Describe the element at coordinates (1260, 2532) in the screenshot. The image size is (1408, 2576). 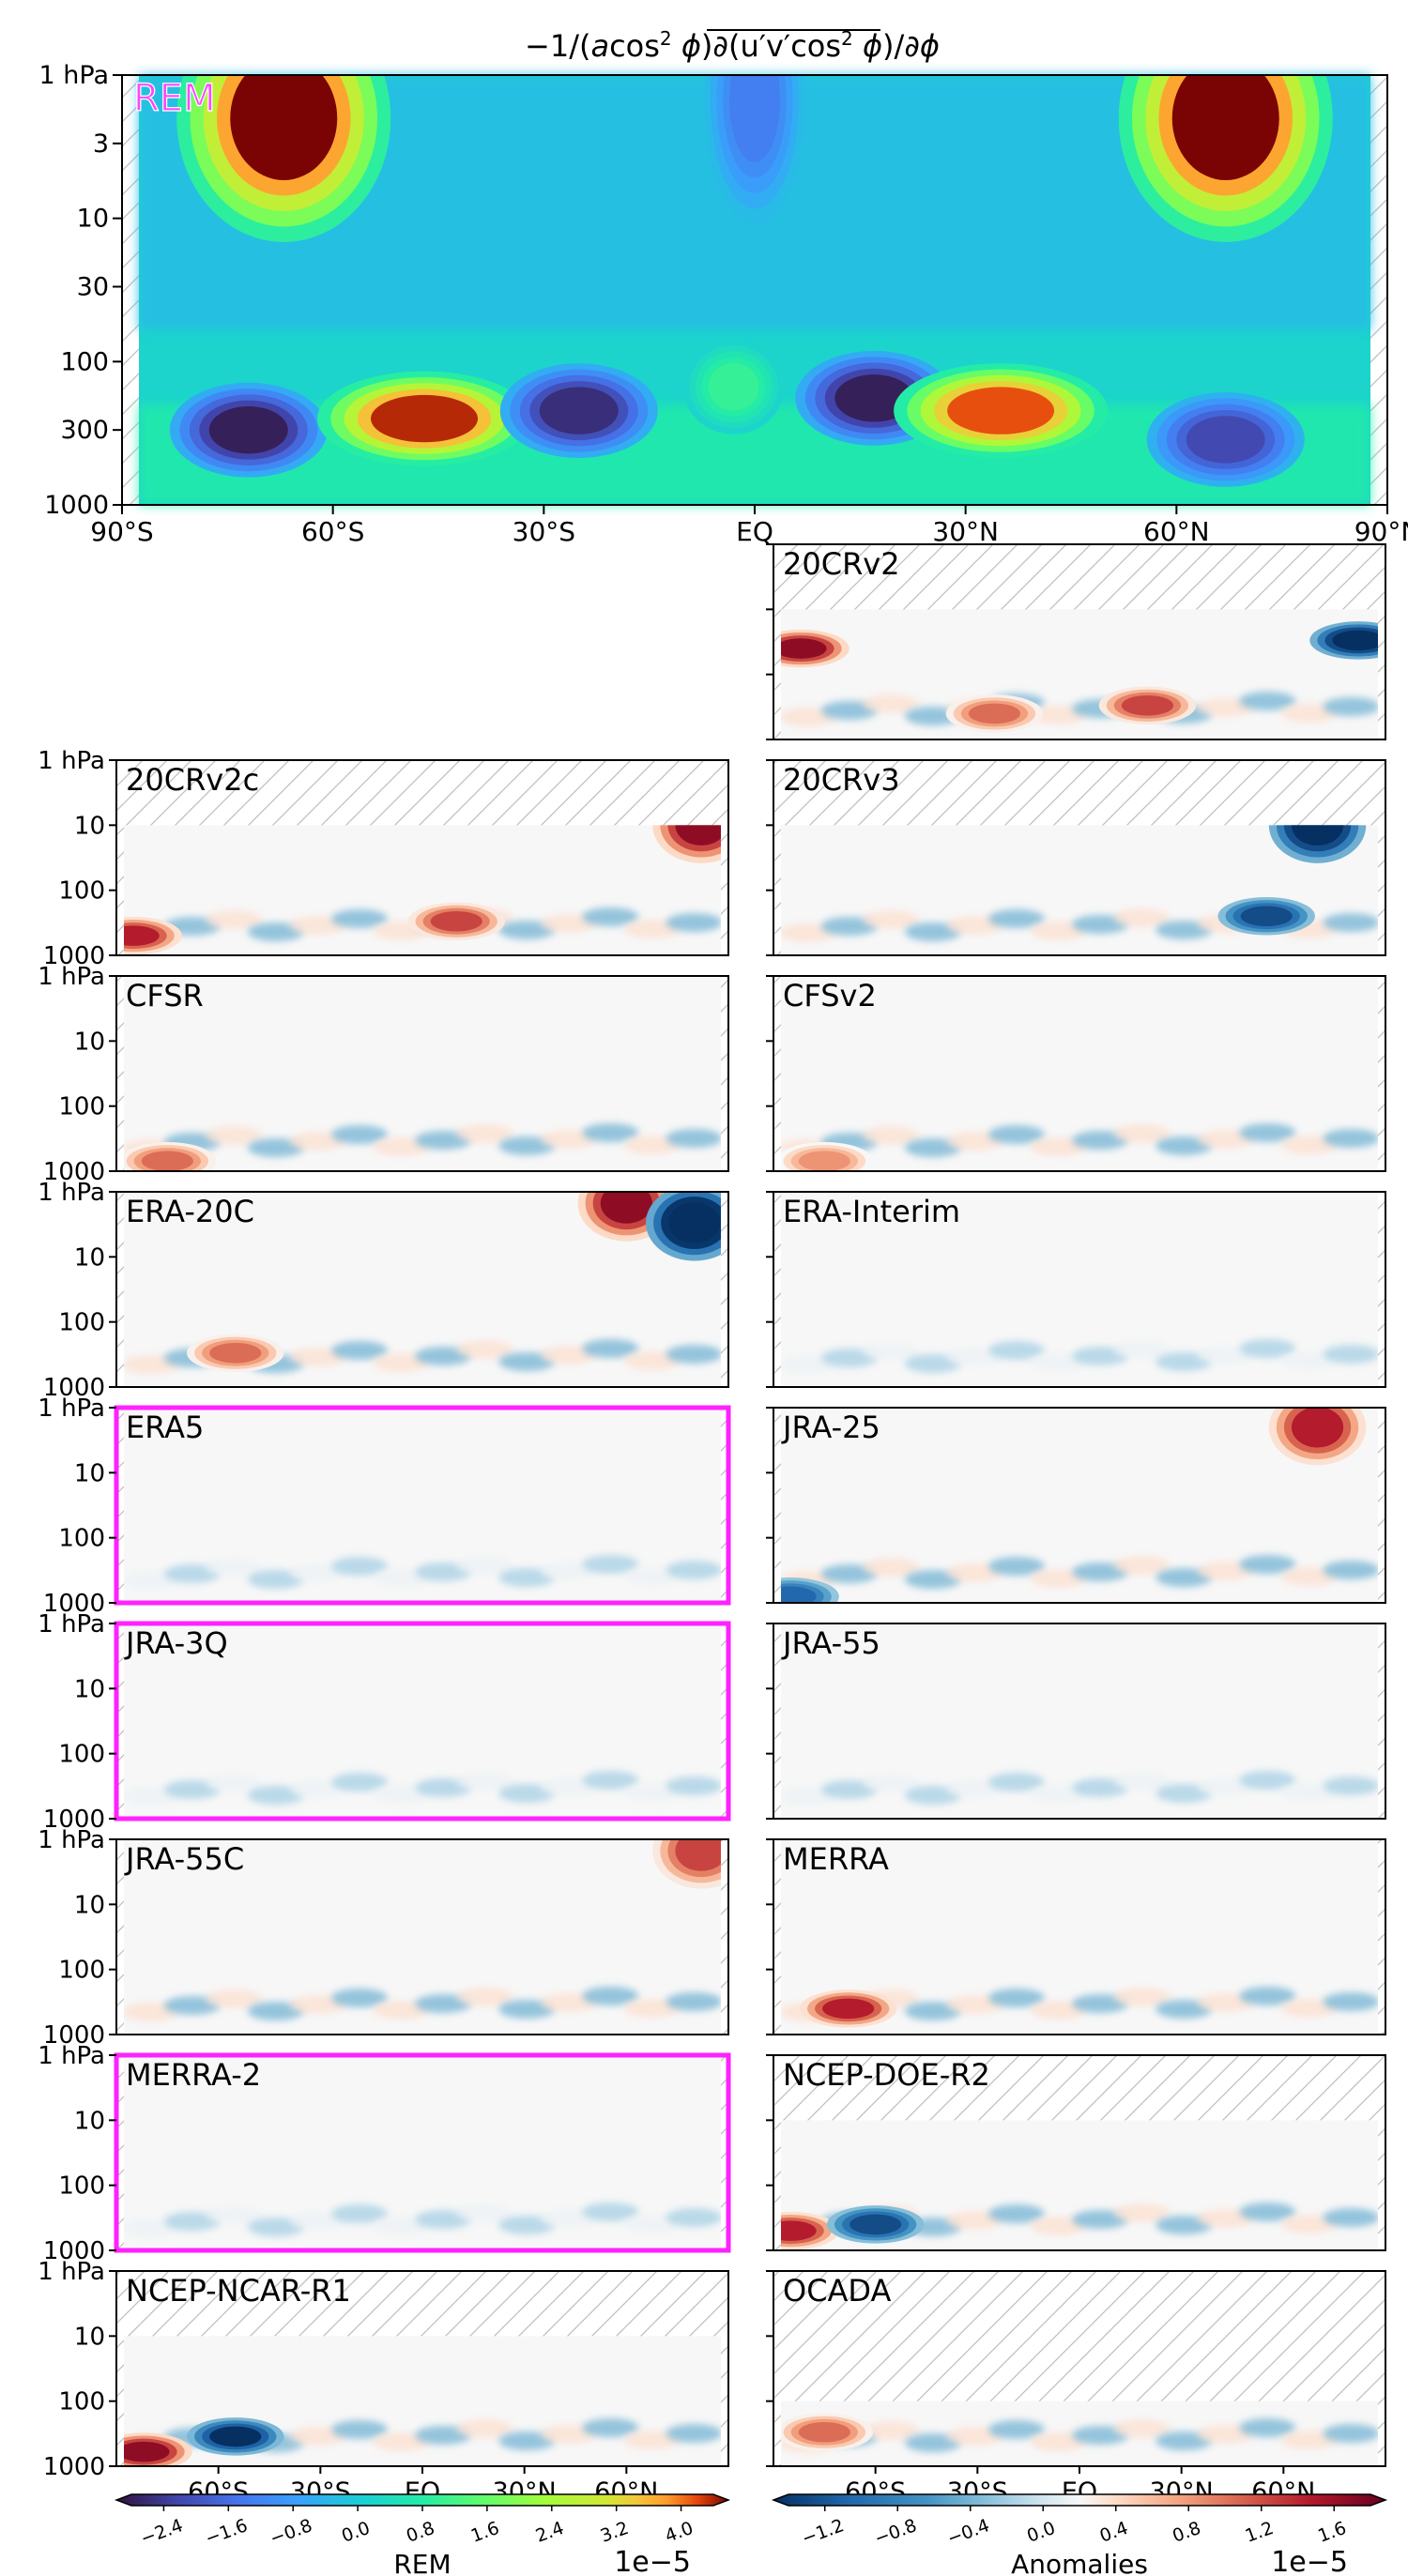
I see `colorbar-tick-label: 1.2` at that location.